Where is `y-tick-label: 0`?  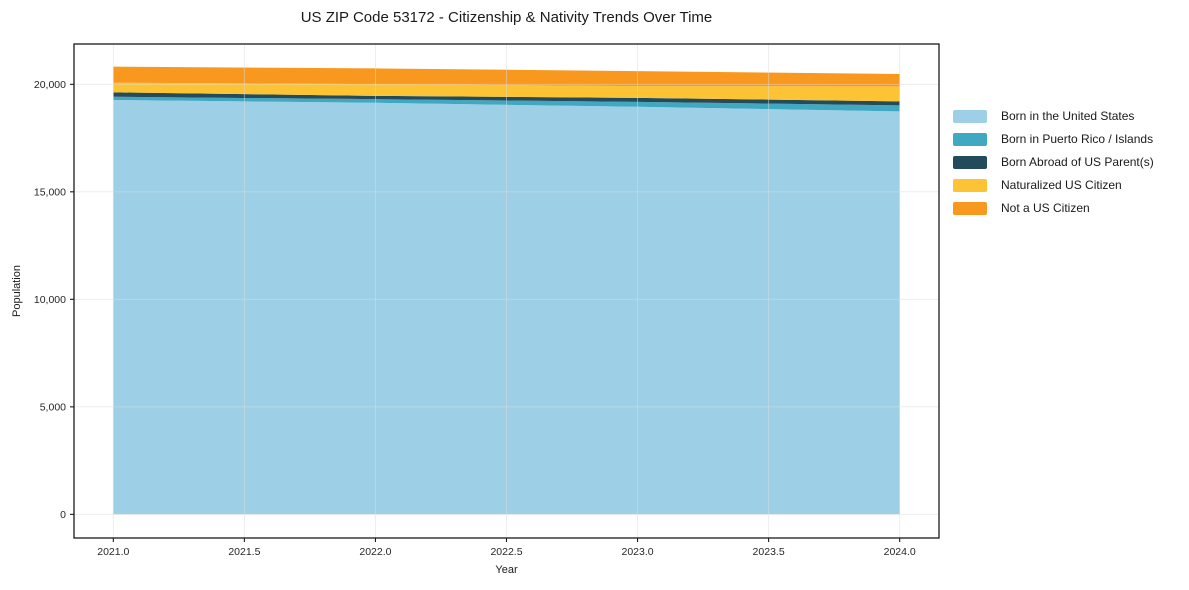 y-tick-label: 0 is located at coordinates (63, 515).